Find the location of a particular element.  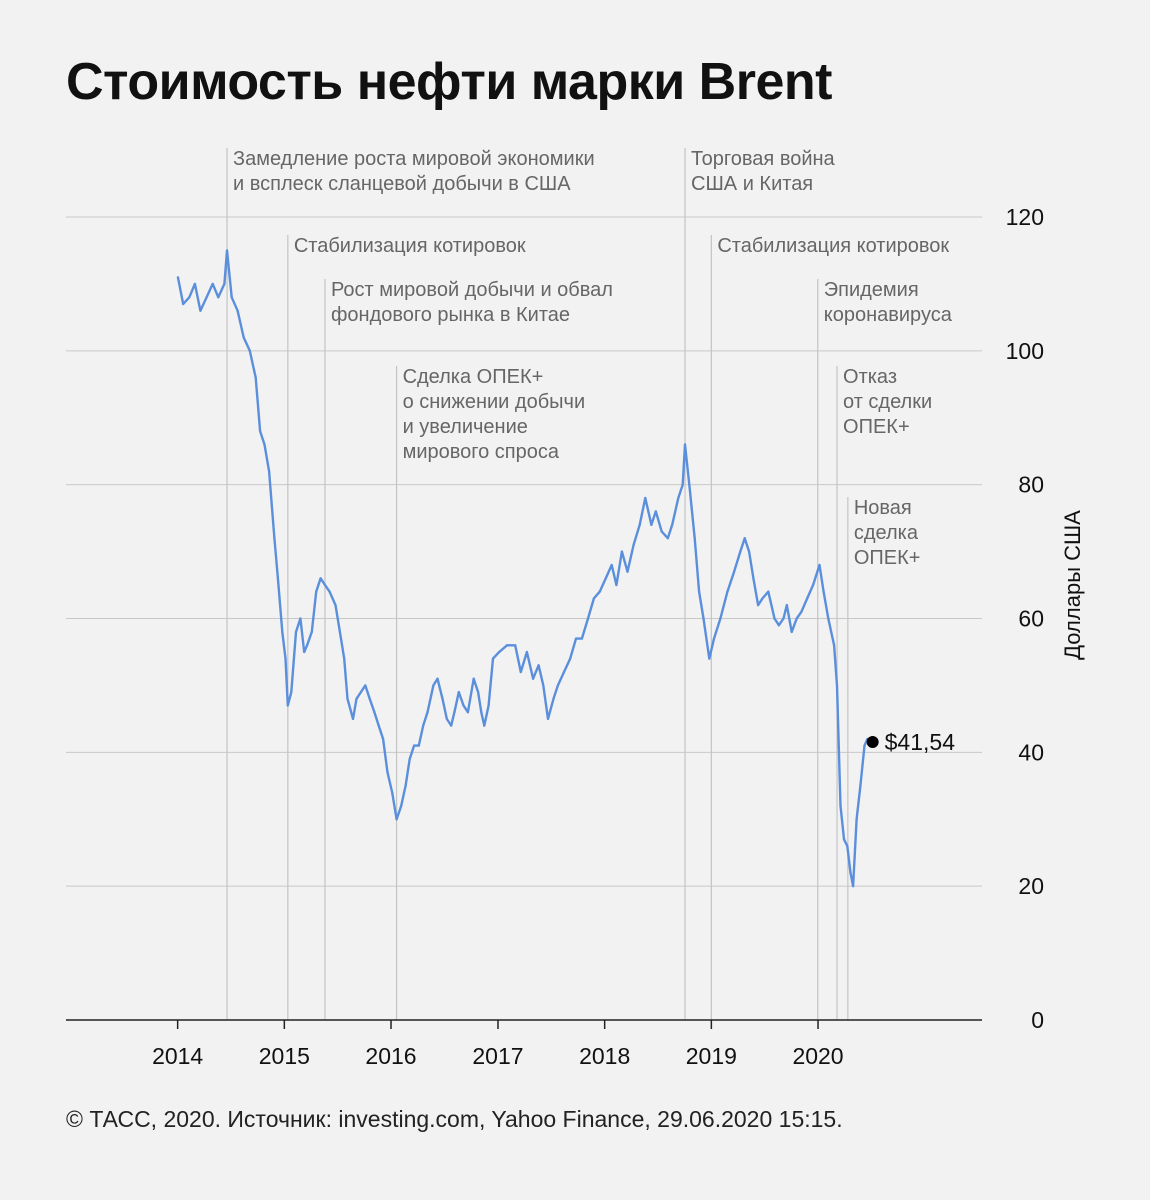

x-tick-label: 2019 is located at coordinates (711, 1056).